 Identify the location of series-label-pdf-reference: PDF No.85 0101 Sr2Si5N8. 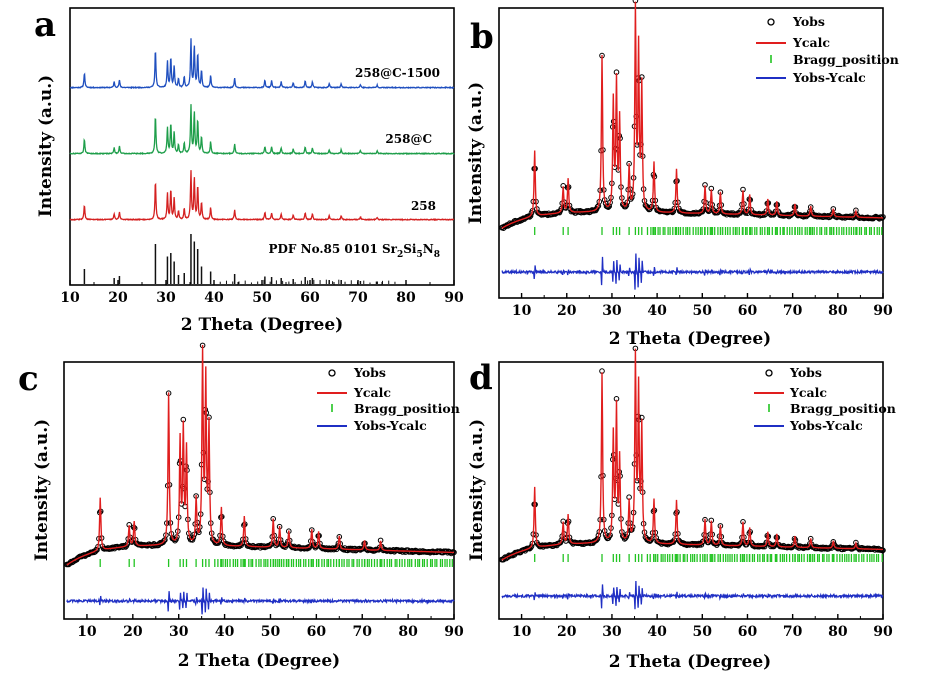
(354, 251).